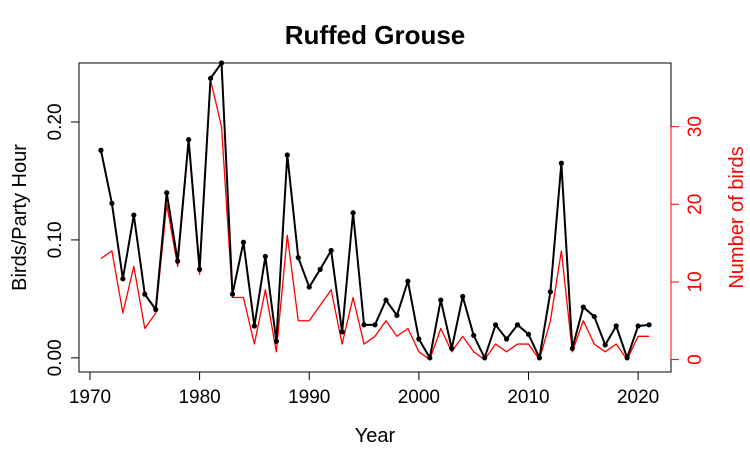 This screenshot has width=750, height=450. What do you see at coordinates (55, 357) in the screenshot?
I see `y-tick-label: 0.00` at bounding box center [55, 357].